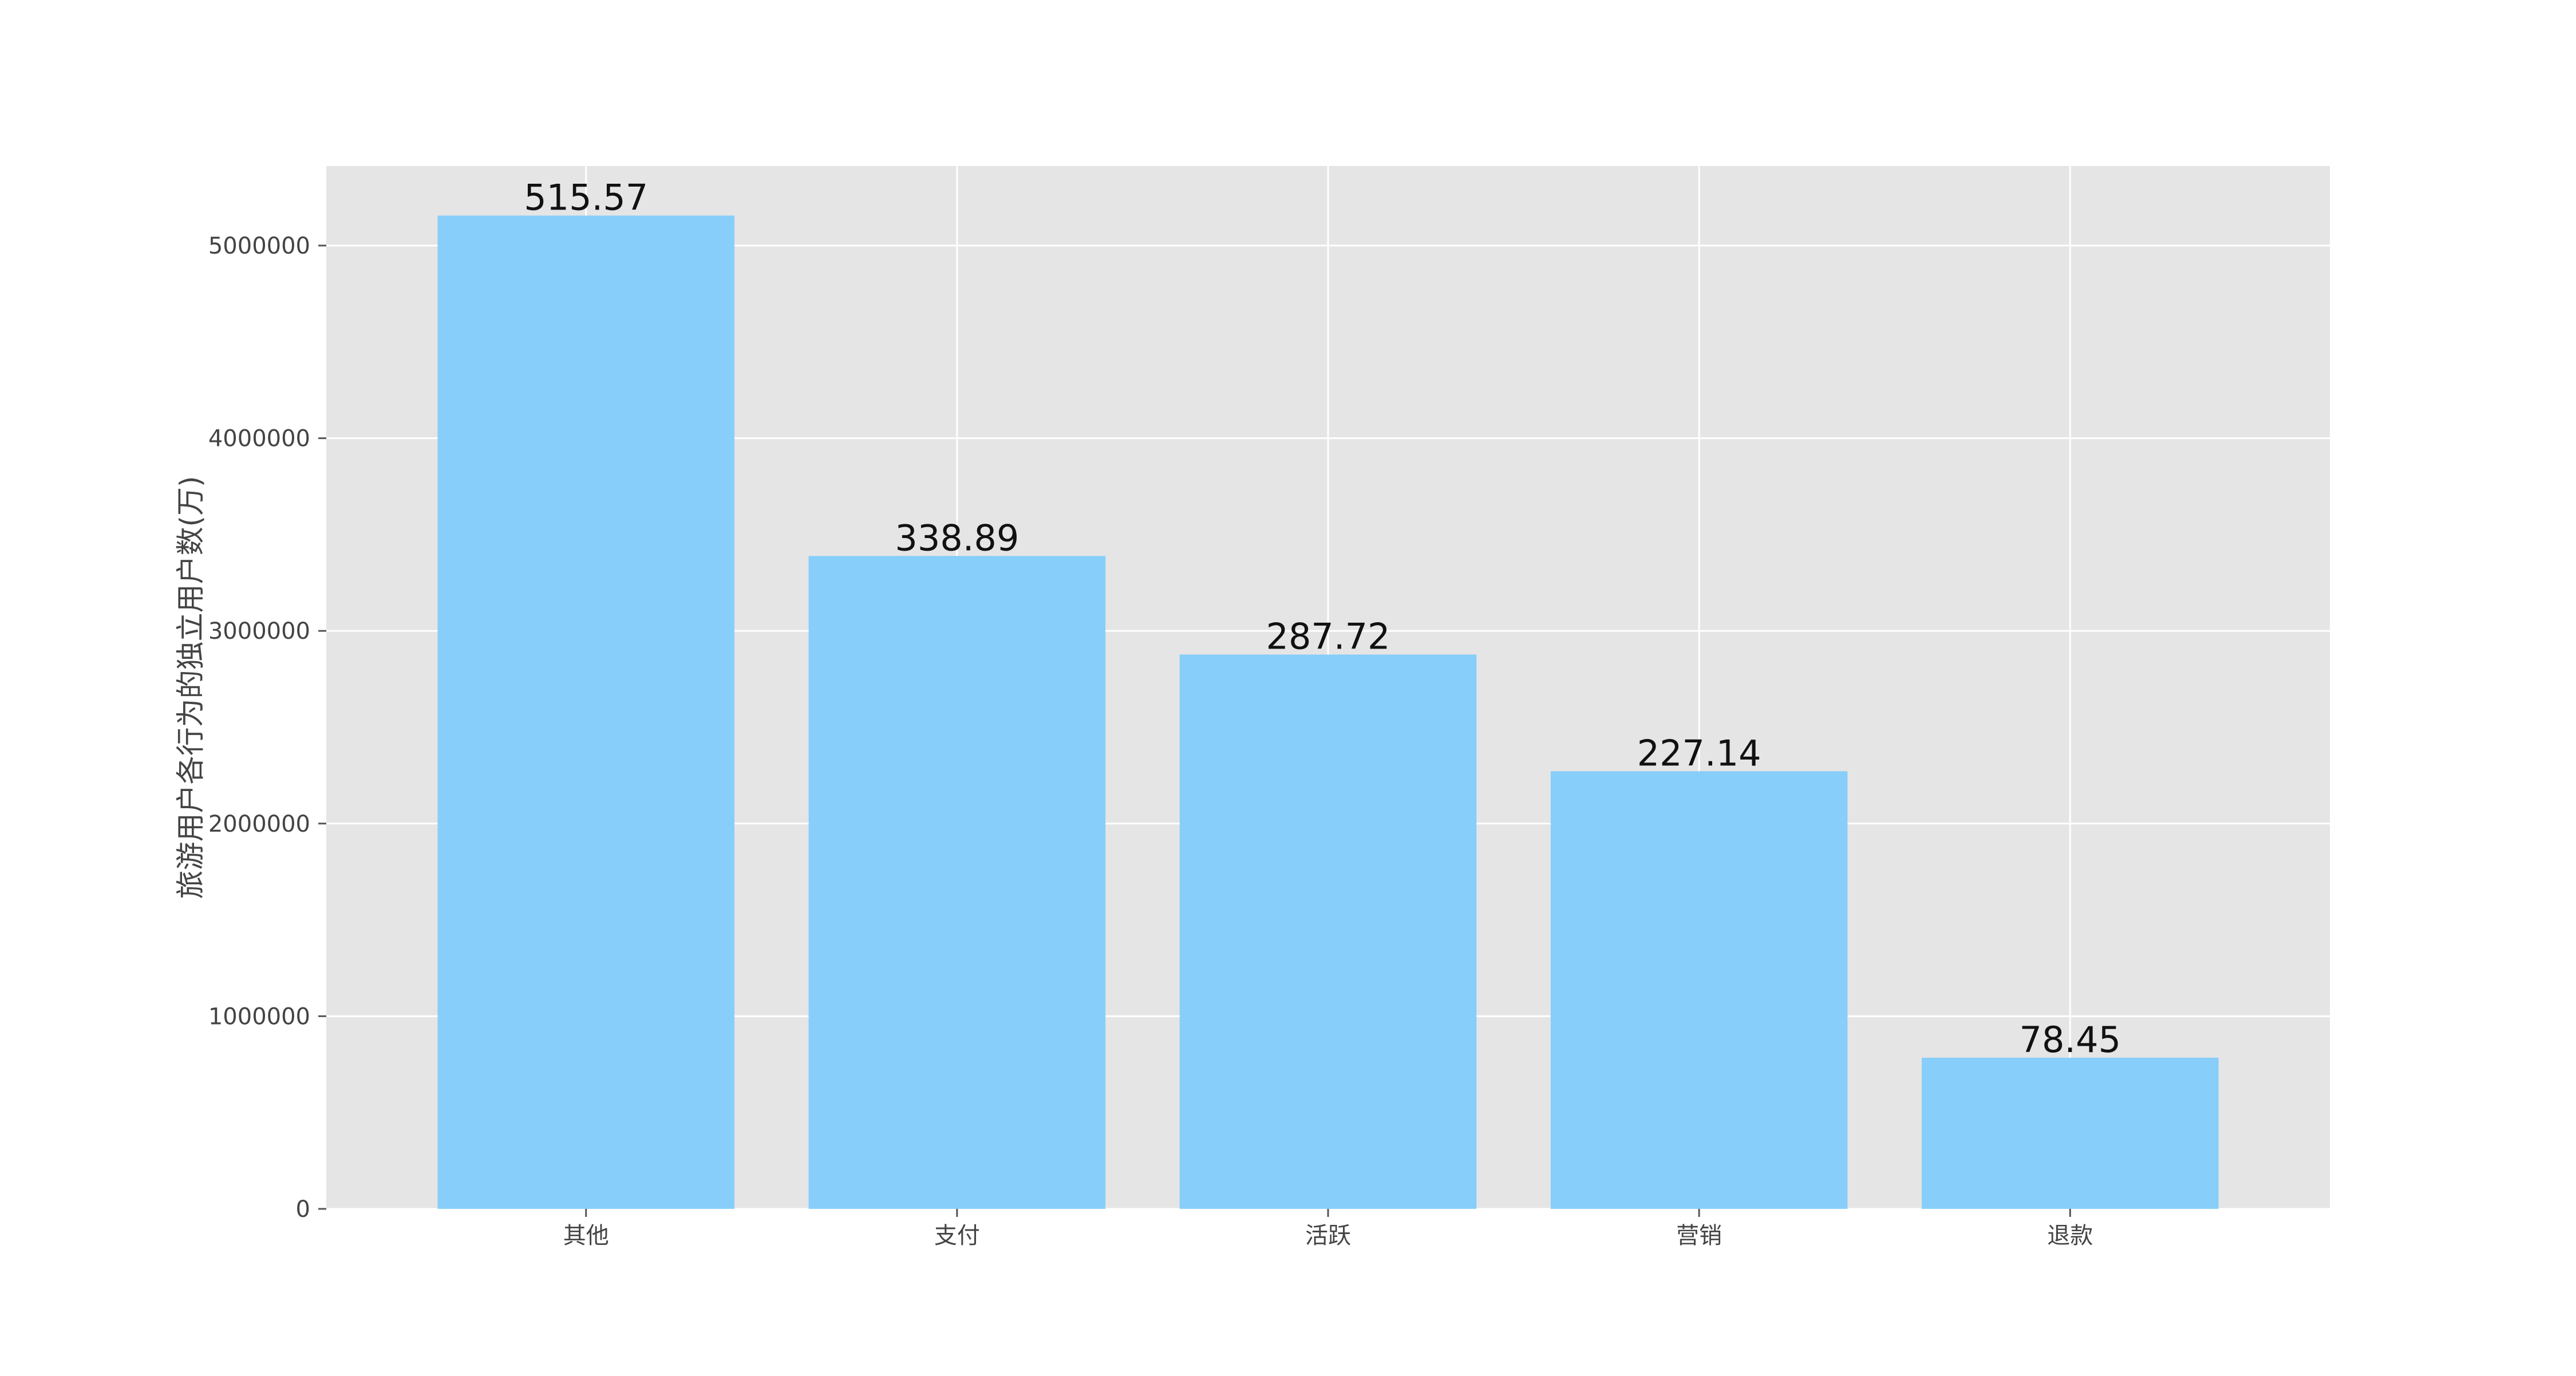 Image resolution: width=2576 pixels, height=1376 pixels. What do you see at coordinates (586, 1236) in the screenshot?
I see `x-tick-label: 其他` at bounding box center [586, 1236].